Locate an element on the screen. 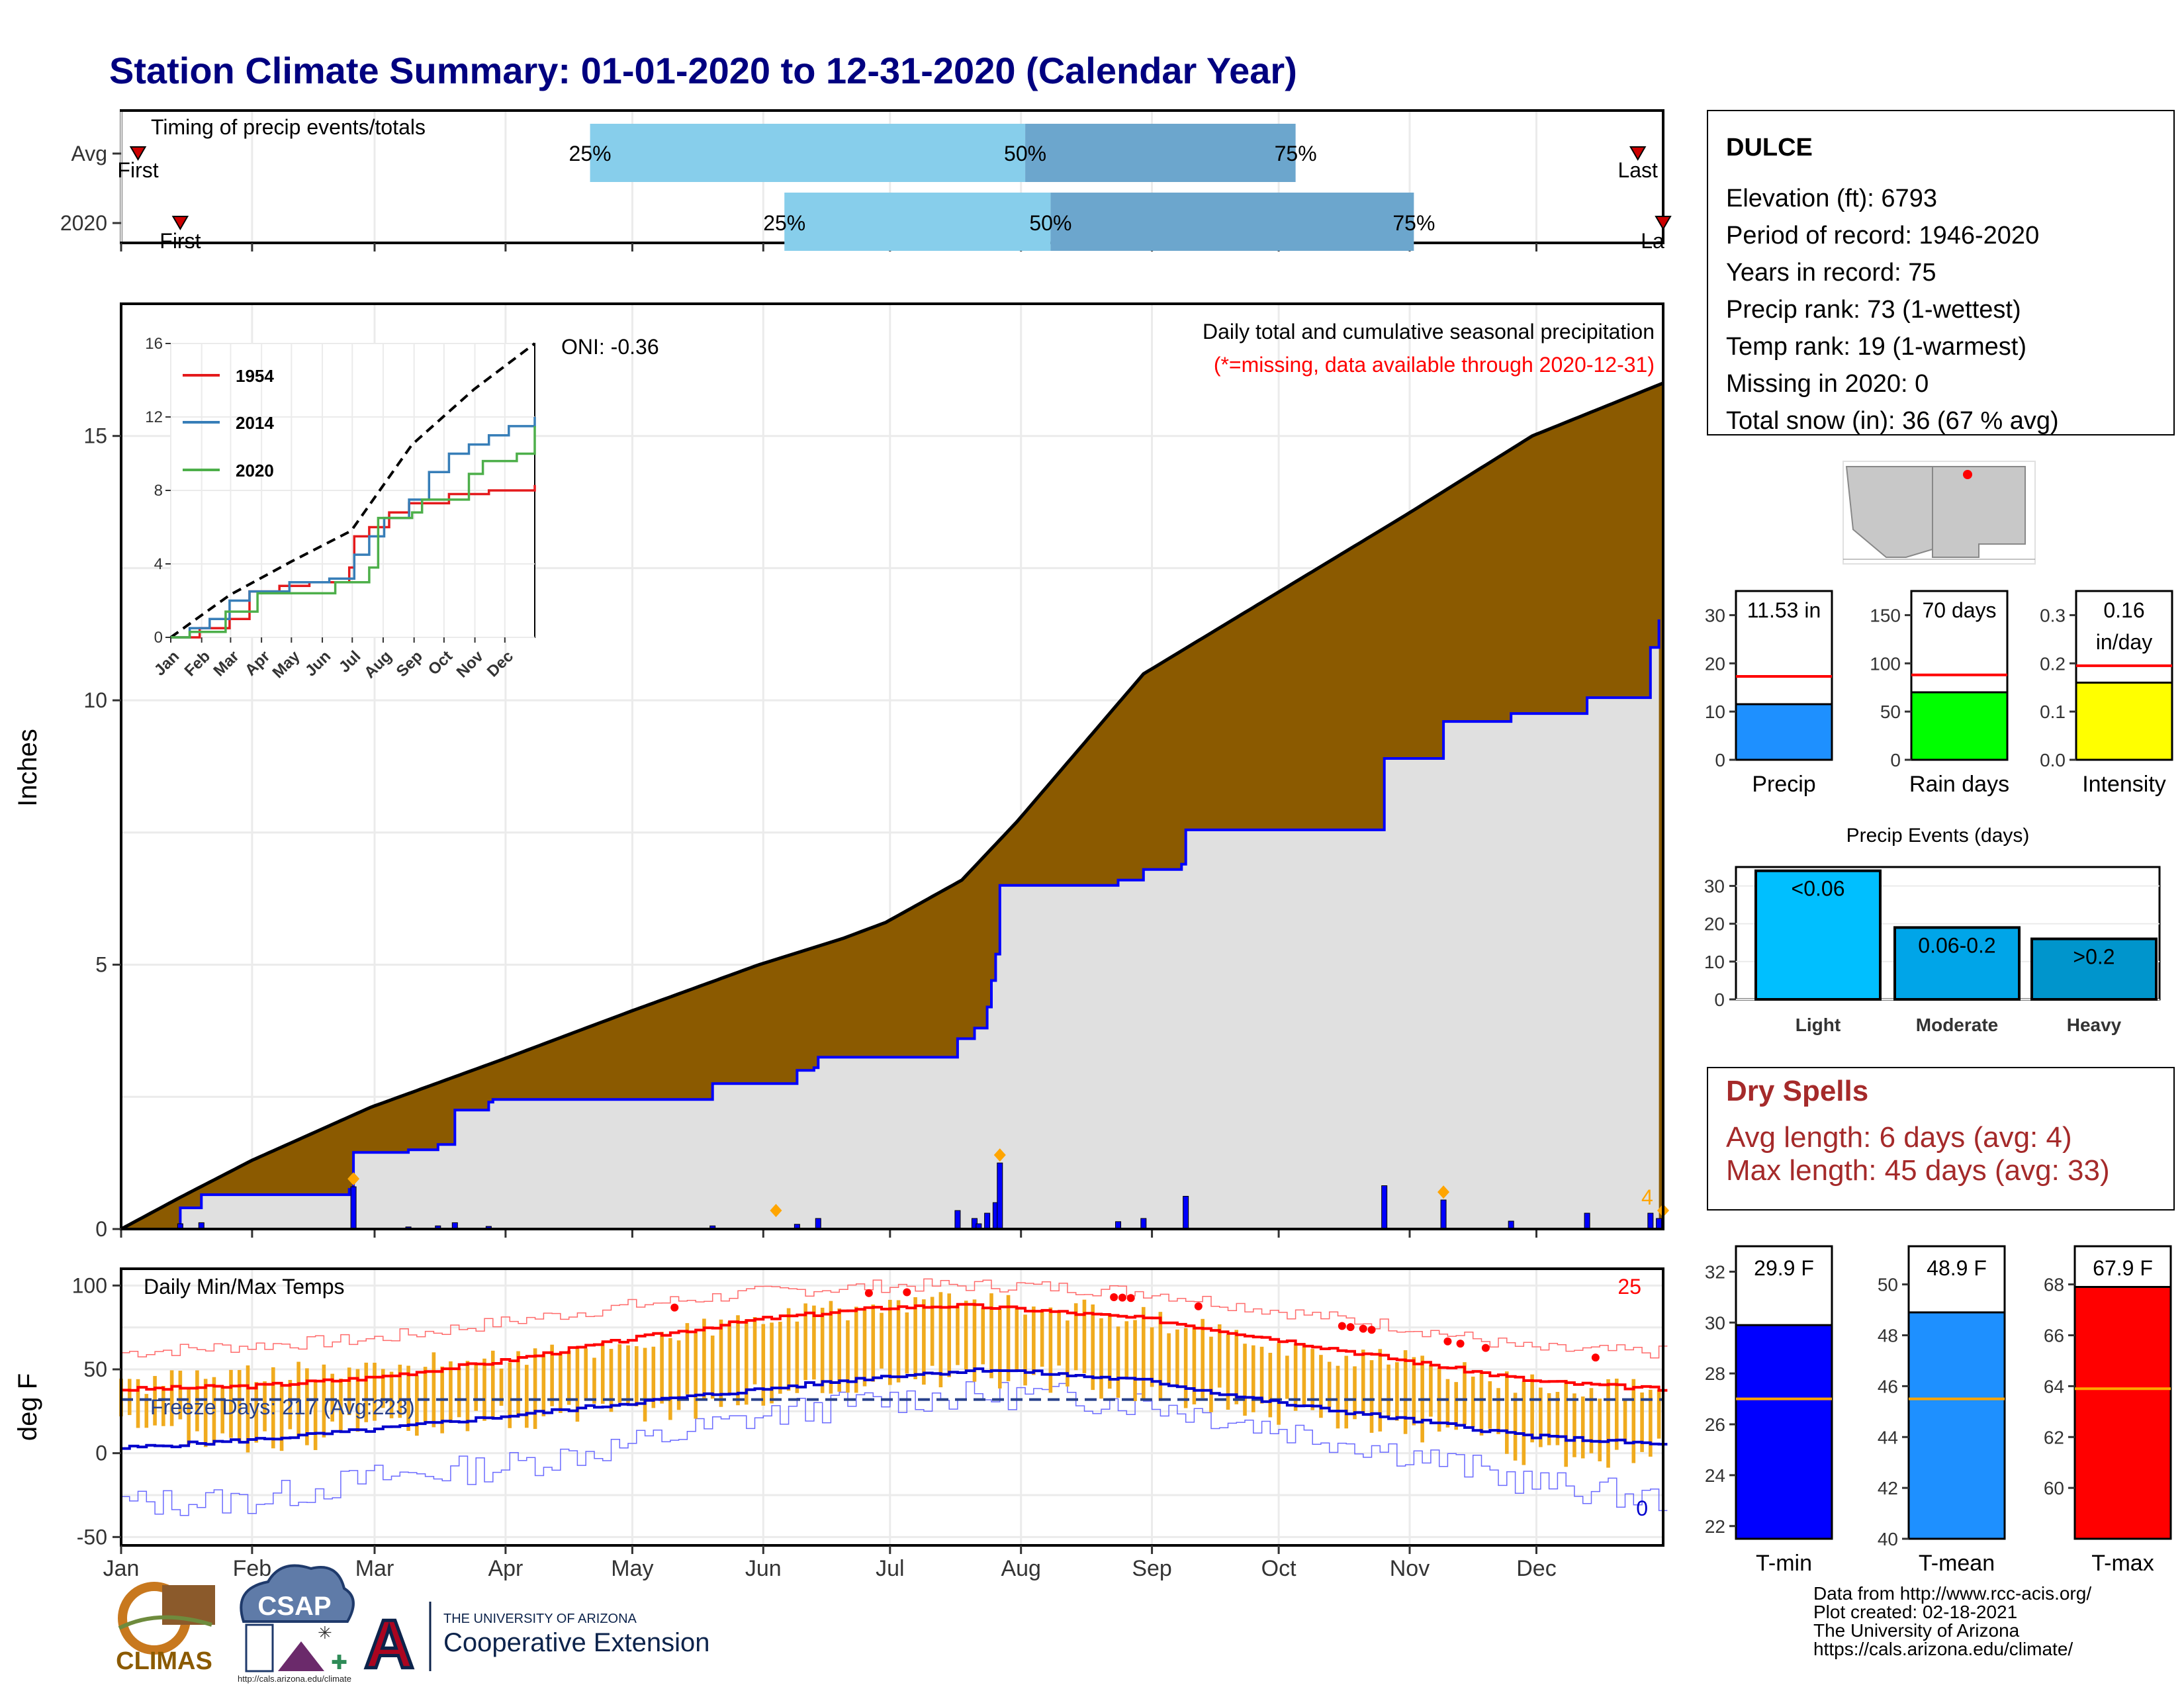 Image resolution: width=2184 pixels, height=1691 pixels. locator-map is located at coordinates (1940, 513).